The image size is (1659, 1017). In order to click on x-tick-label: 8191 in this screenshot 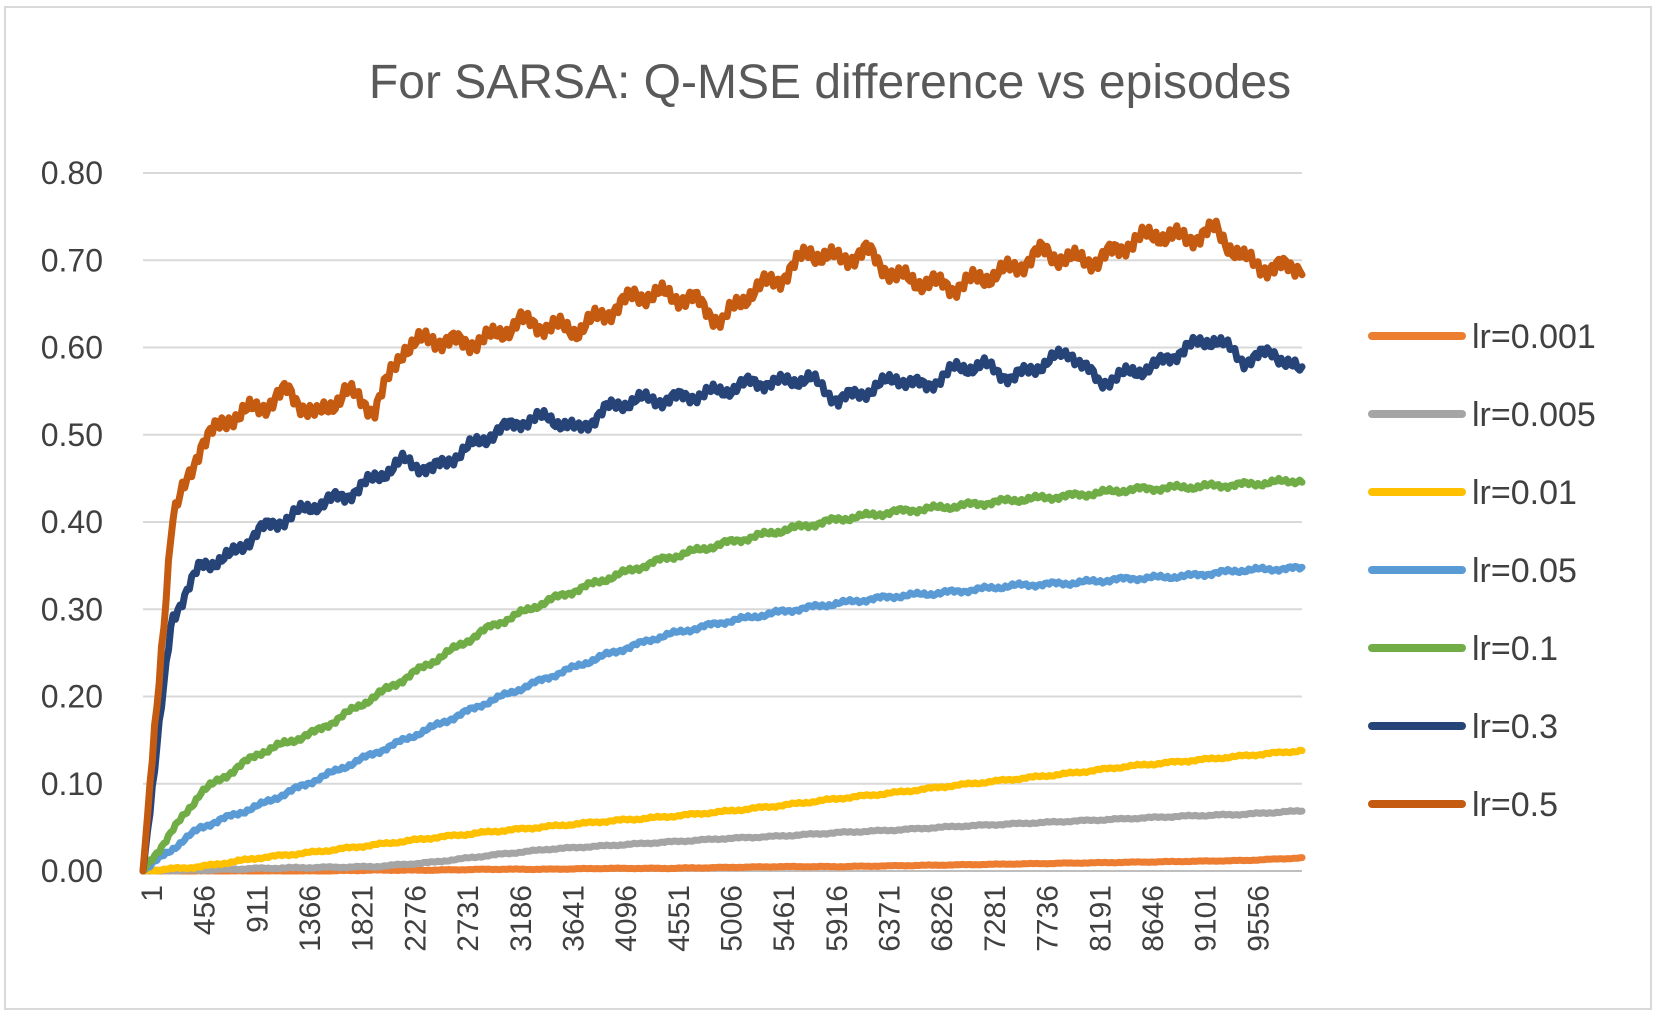, I will do `click(1100, 918)`.